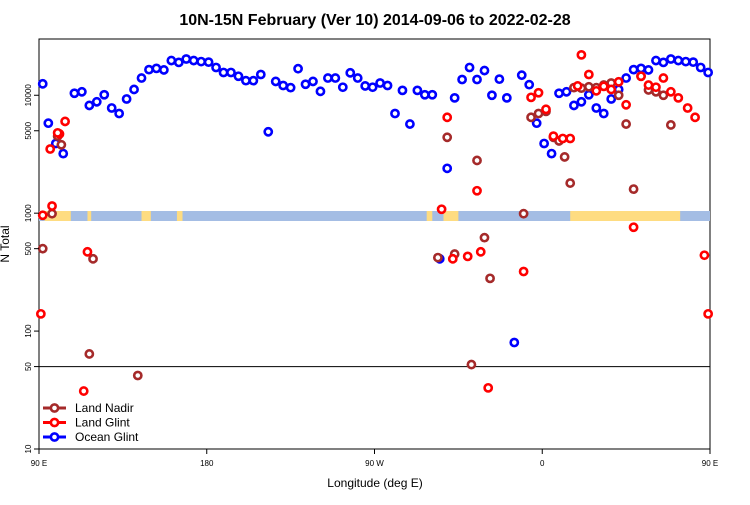 The image size is (750, 505). Describe the element at coordinates (28, 366) in the screenshot. I see `y-tick-label: 50` at that location.